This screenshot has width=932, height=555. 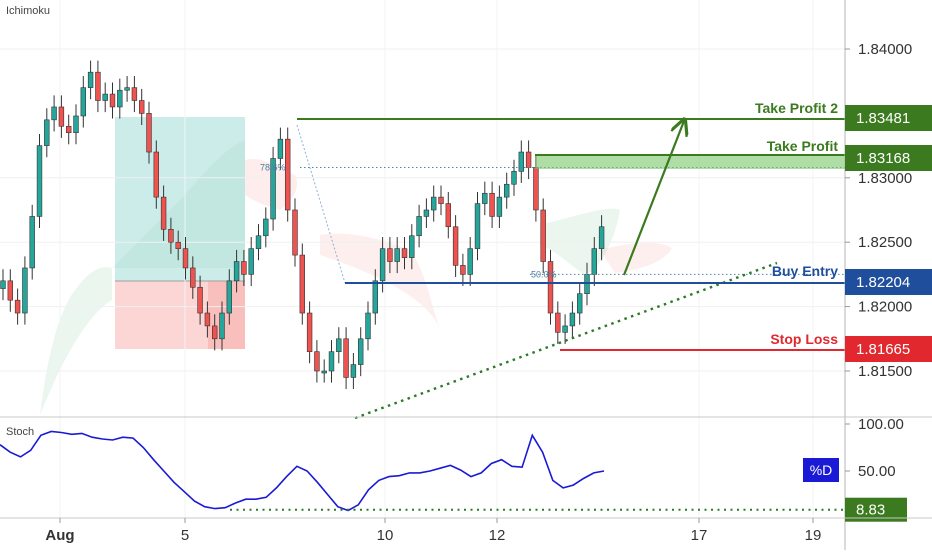 I want to click on position-tool, so click(x=180, y=233).